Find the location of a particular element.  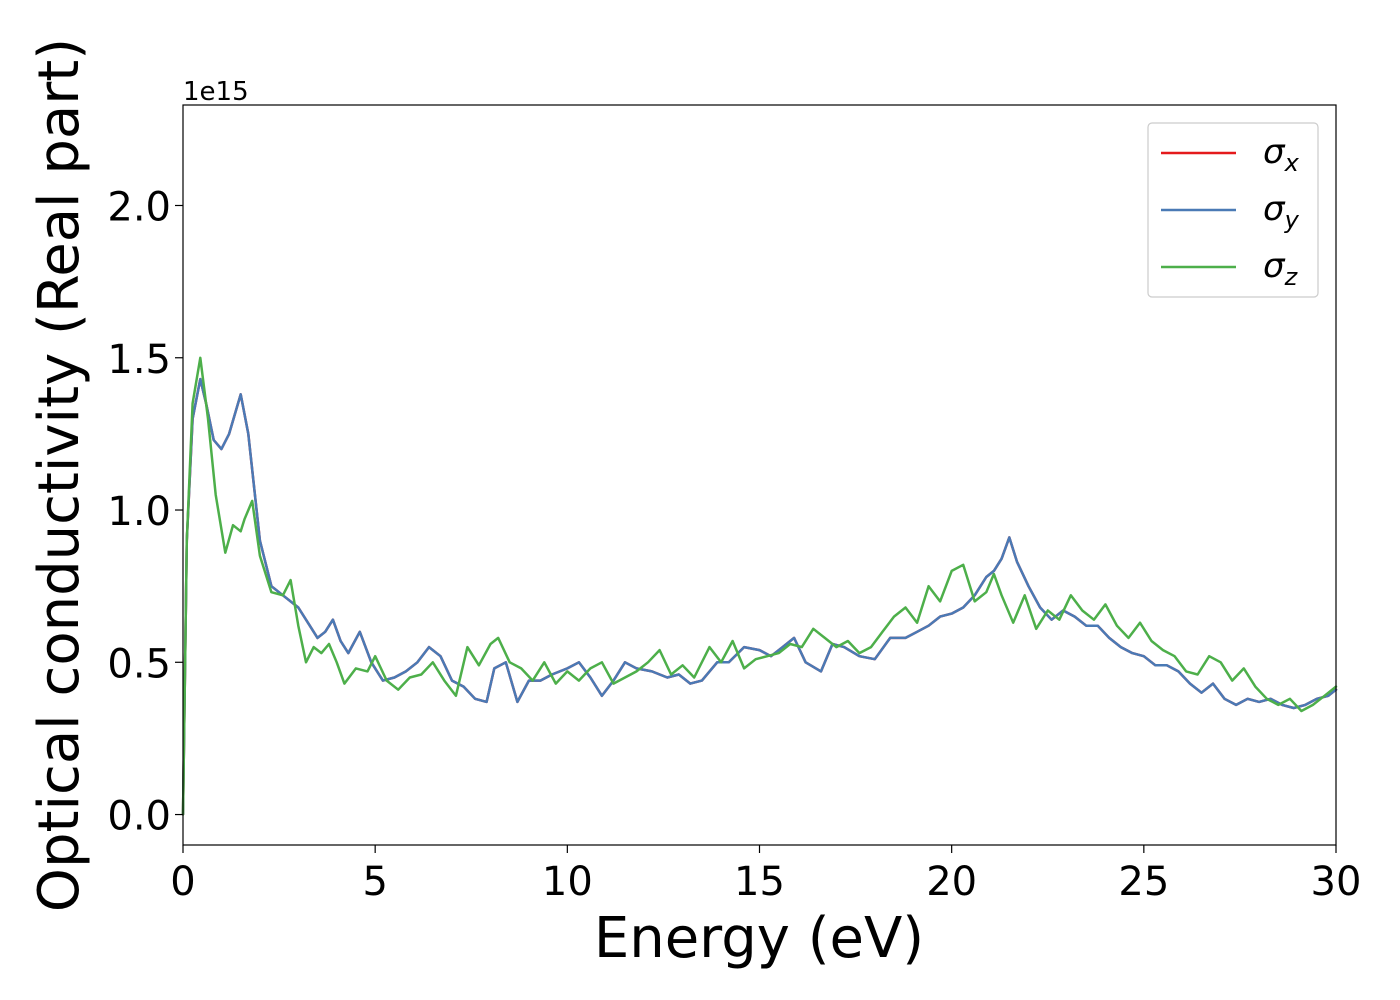

x-axis-label: Energy (eV) is located at coordinates (759, 938).